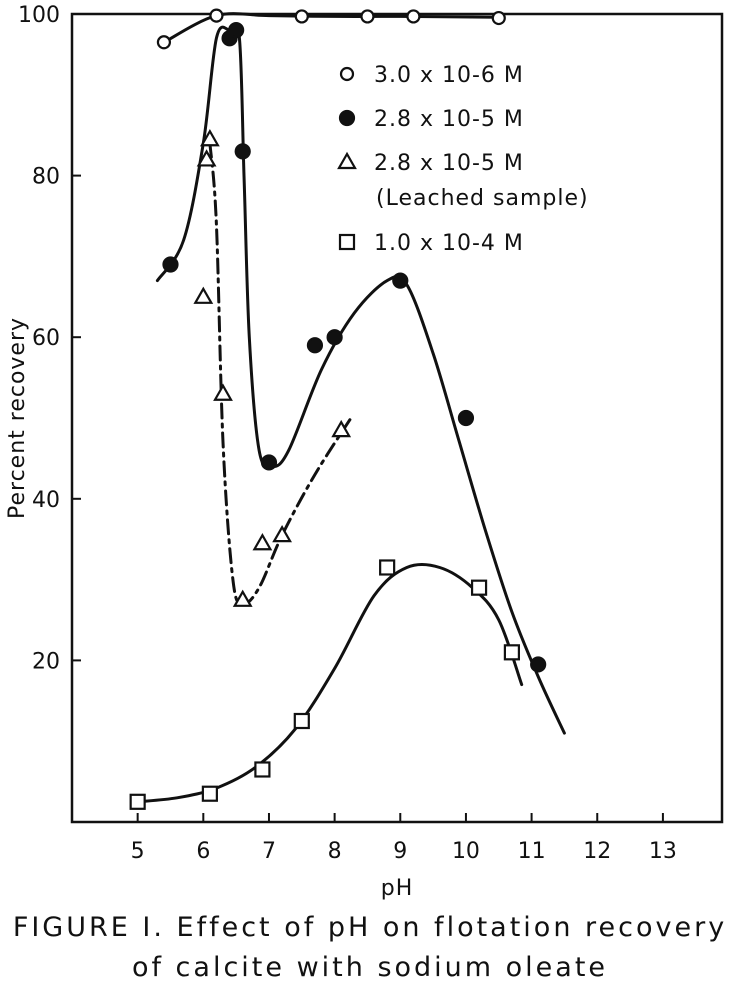 The height and width of the screenshot is (983, 740). Describe the element at coordinates (370, 967) in the screenshot. I see `figure-caption-line-2: of calcite with sodium oleate` at that location.